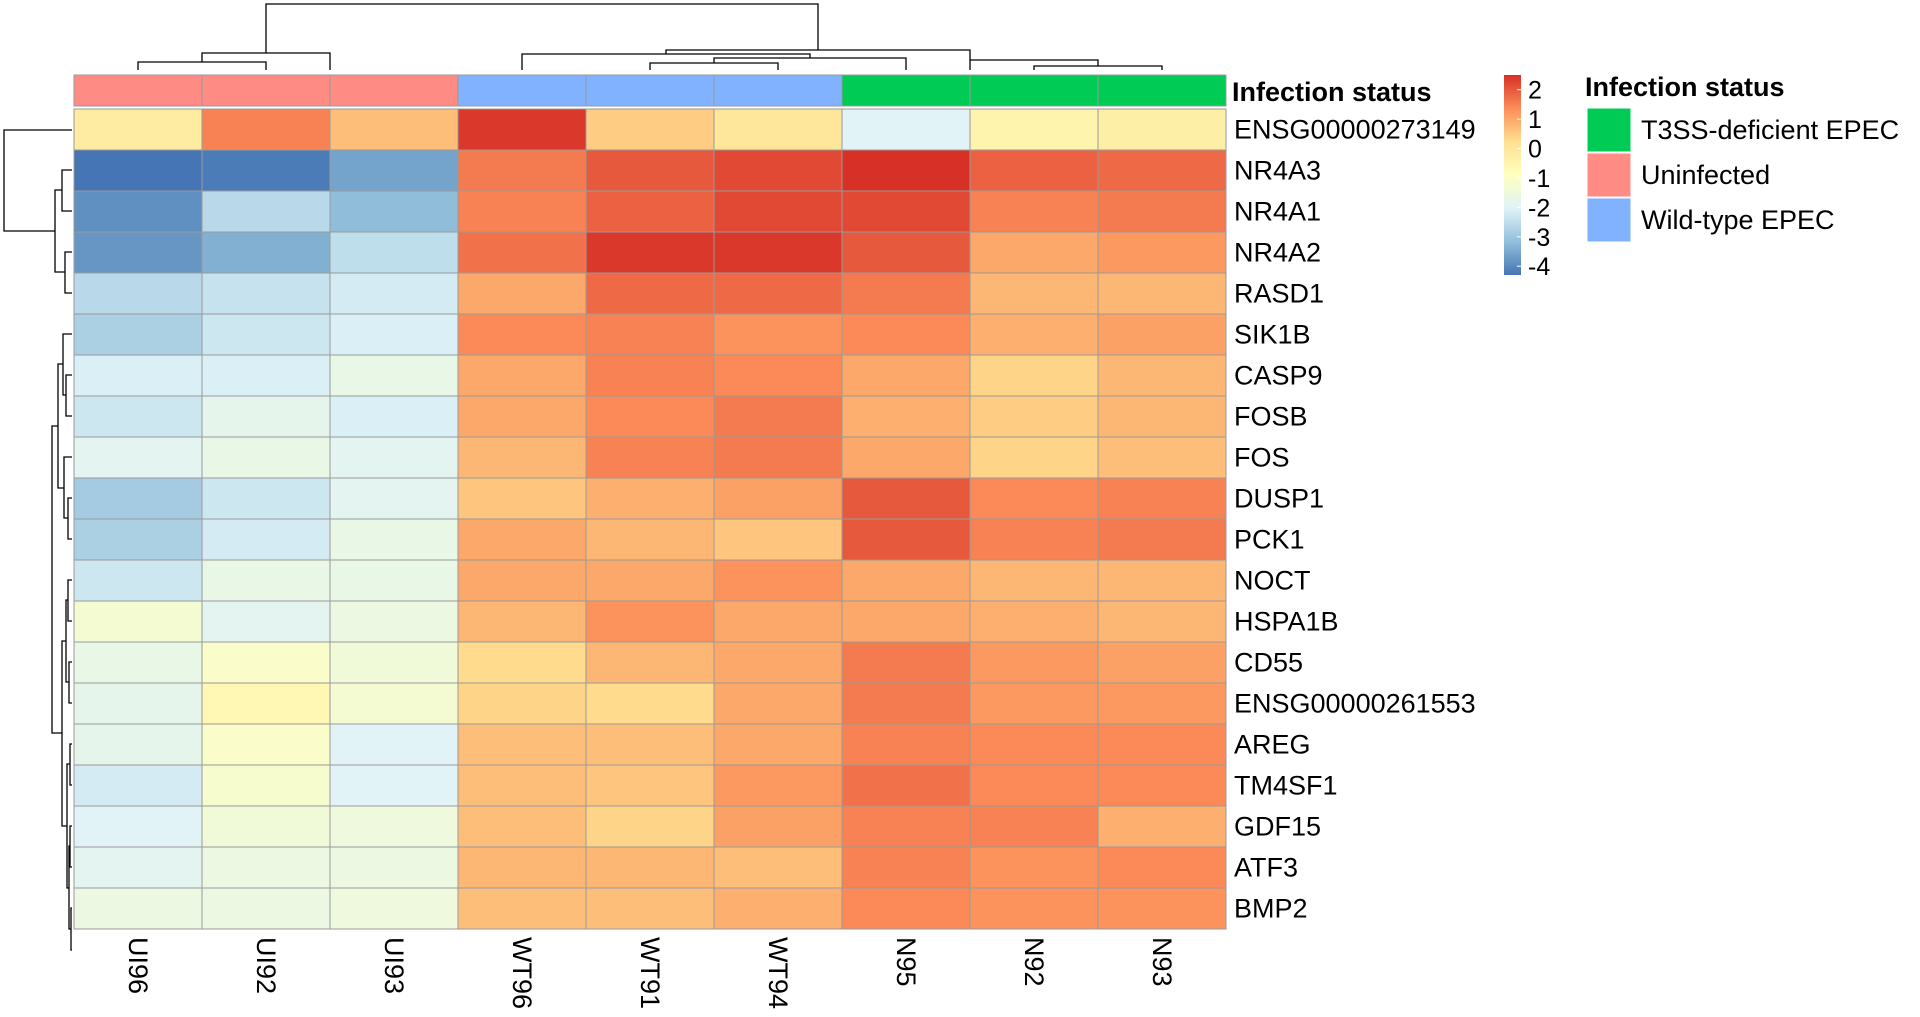 Image resolution: width=1920 pixels, height=1017 pixels. What do you see at coordinates (1268, 663) in the screenshot?
I see `row-label-cd55: CD55` at bounding box center [1268, 663].